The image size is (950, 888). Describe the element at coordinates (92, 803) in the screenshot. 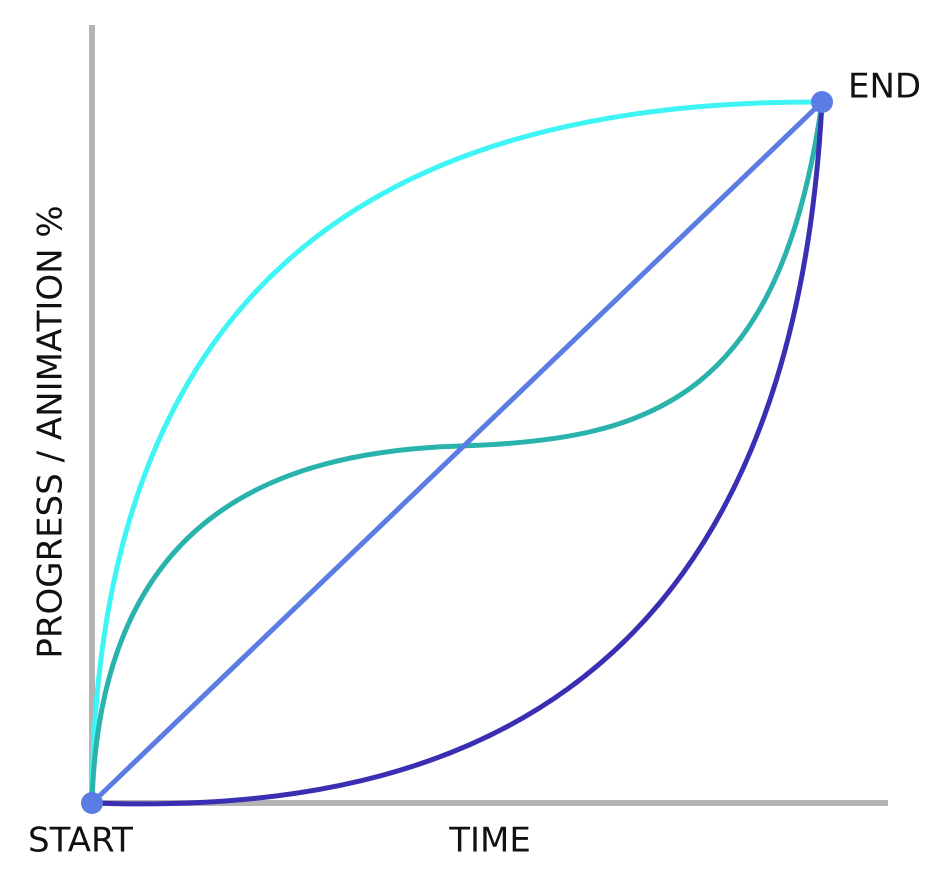

I see `start-point` at that location.